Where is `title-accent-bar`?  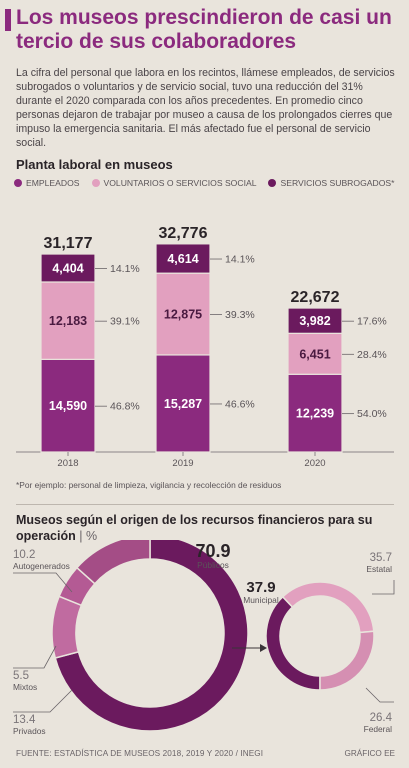 title-accent-bar is located at coordinates (8, 20).